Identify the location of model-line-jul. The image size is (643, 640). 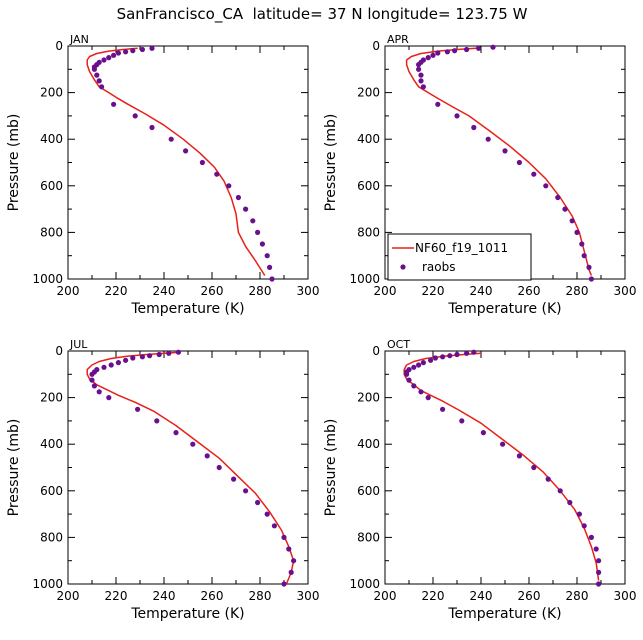
(190, 468).